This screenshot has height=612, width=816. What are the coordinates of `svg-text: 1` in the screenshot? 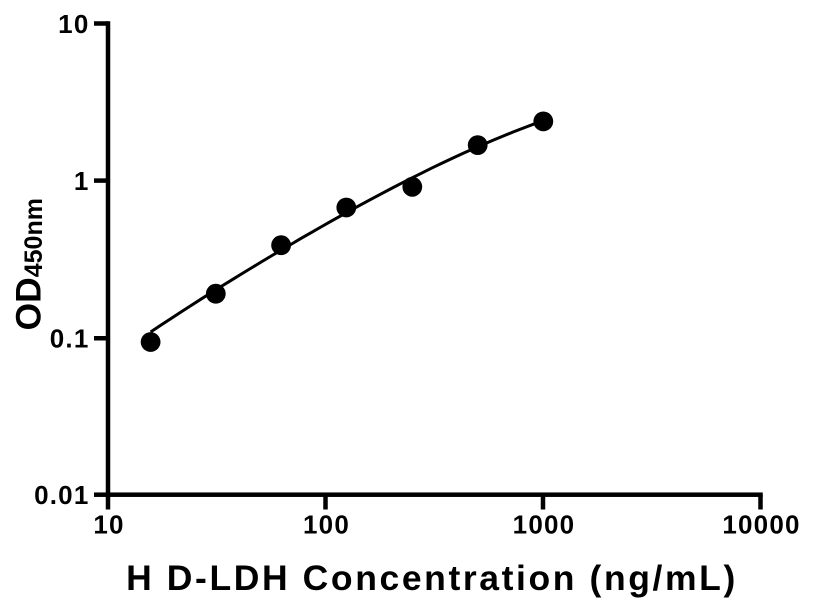 It's located at (82, 181).